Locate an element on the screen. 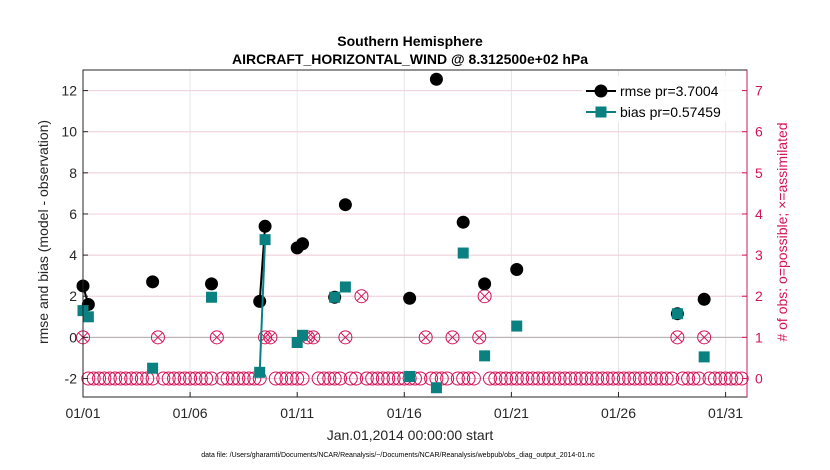 The image size is (830, 470). legend: rmse pr=3.7004 bias pr=0.57459 is located at coordinates (662, 99).